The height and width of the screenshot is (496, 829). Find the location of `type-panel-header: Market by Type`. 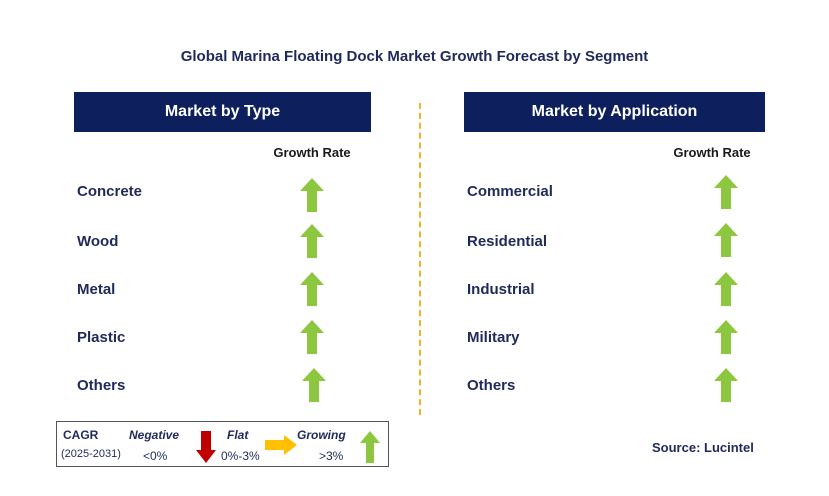

type-panel-header: Market by Type is located at coordinates (222, 112).